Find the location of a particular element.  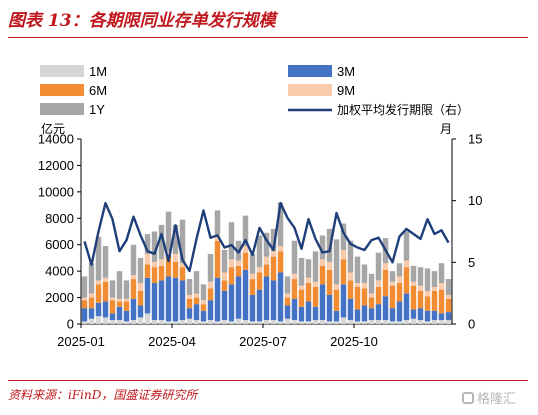

watermark: 格隆汇 is located at coordinates (489, 397).